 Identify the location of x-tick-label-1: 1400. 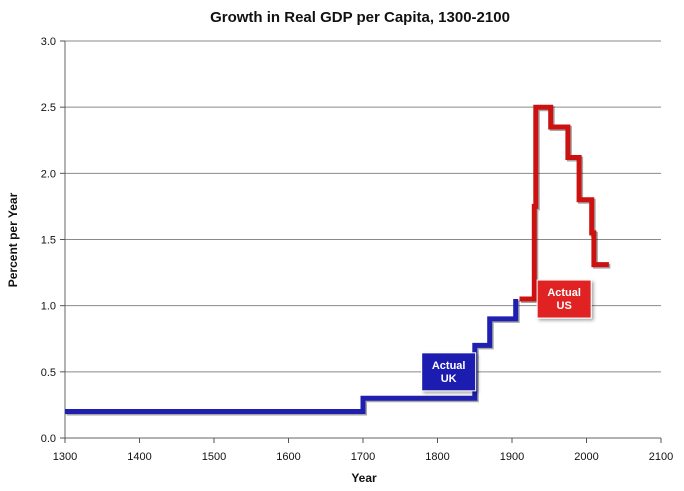
(139, 457).